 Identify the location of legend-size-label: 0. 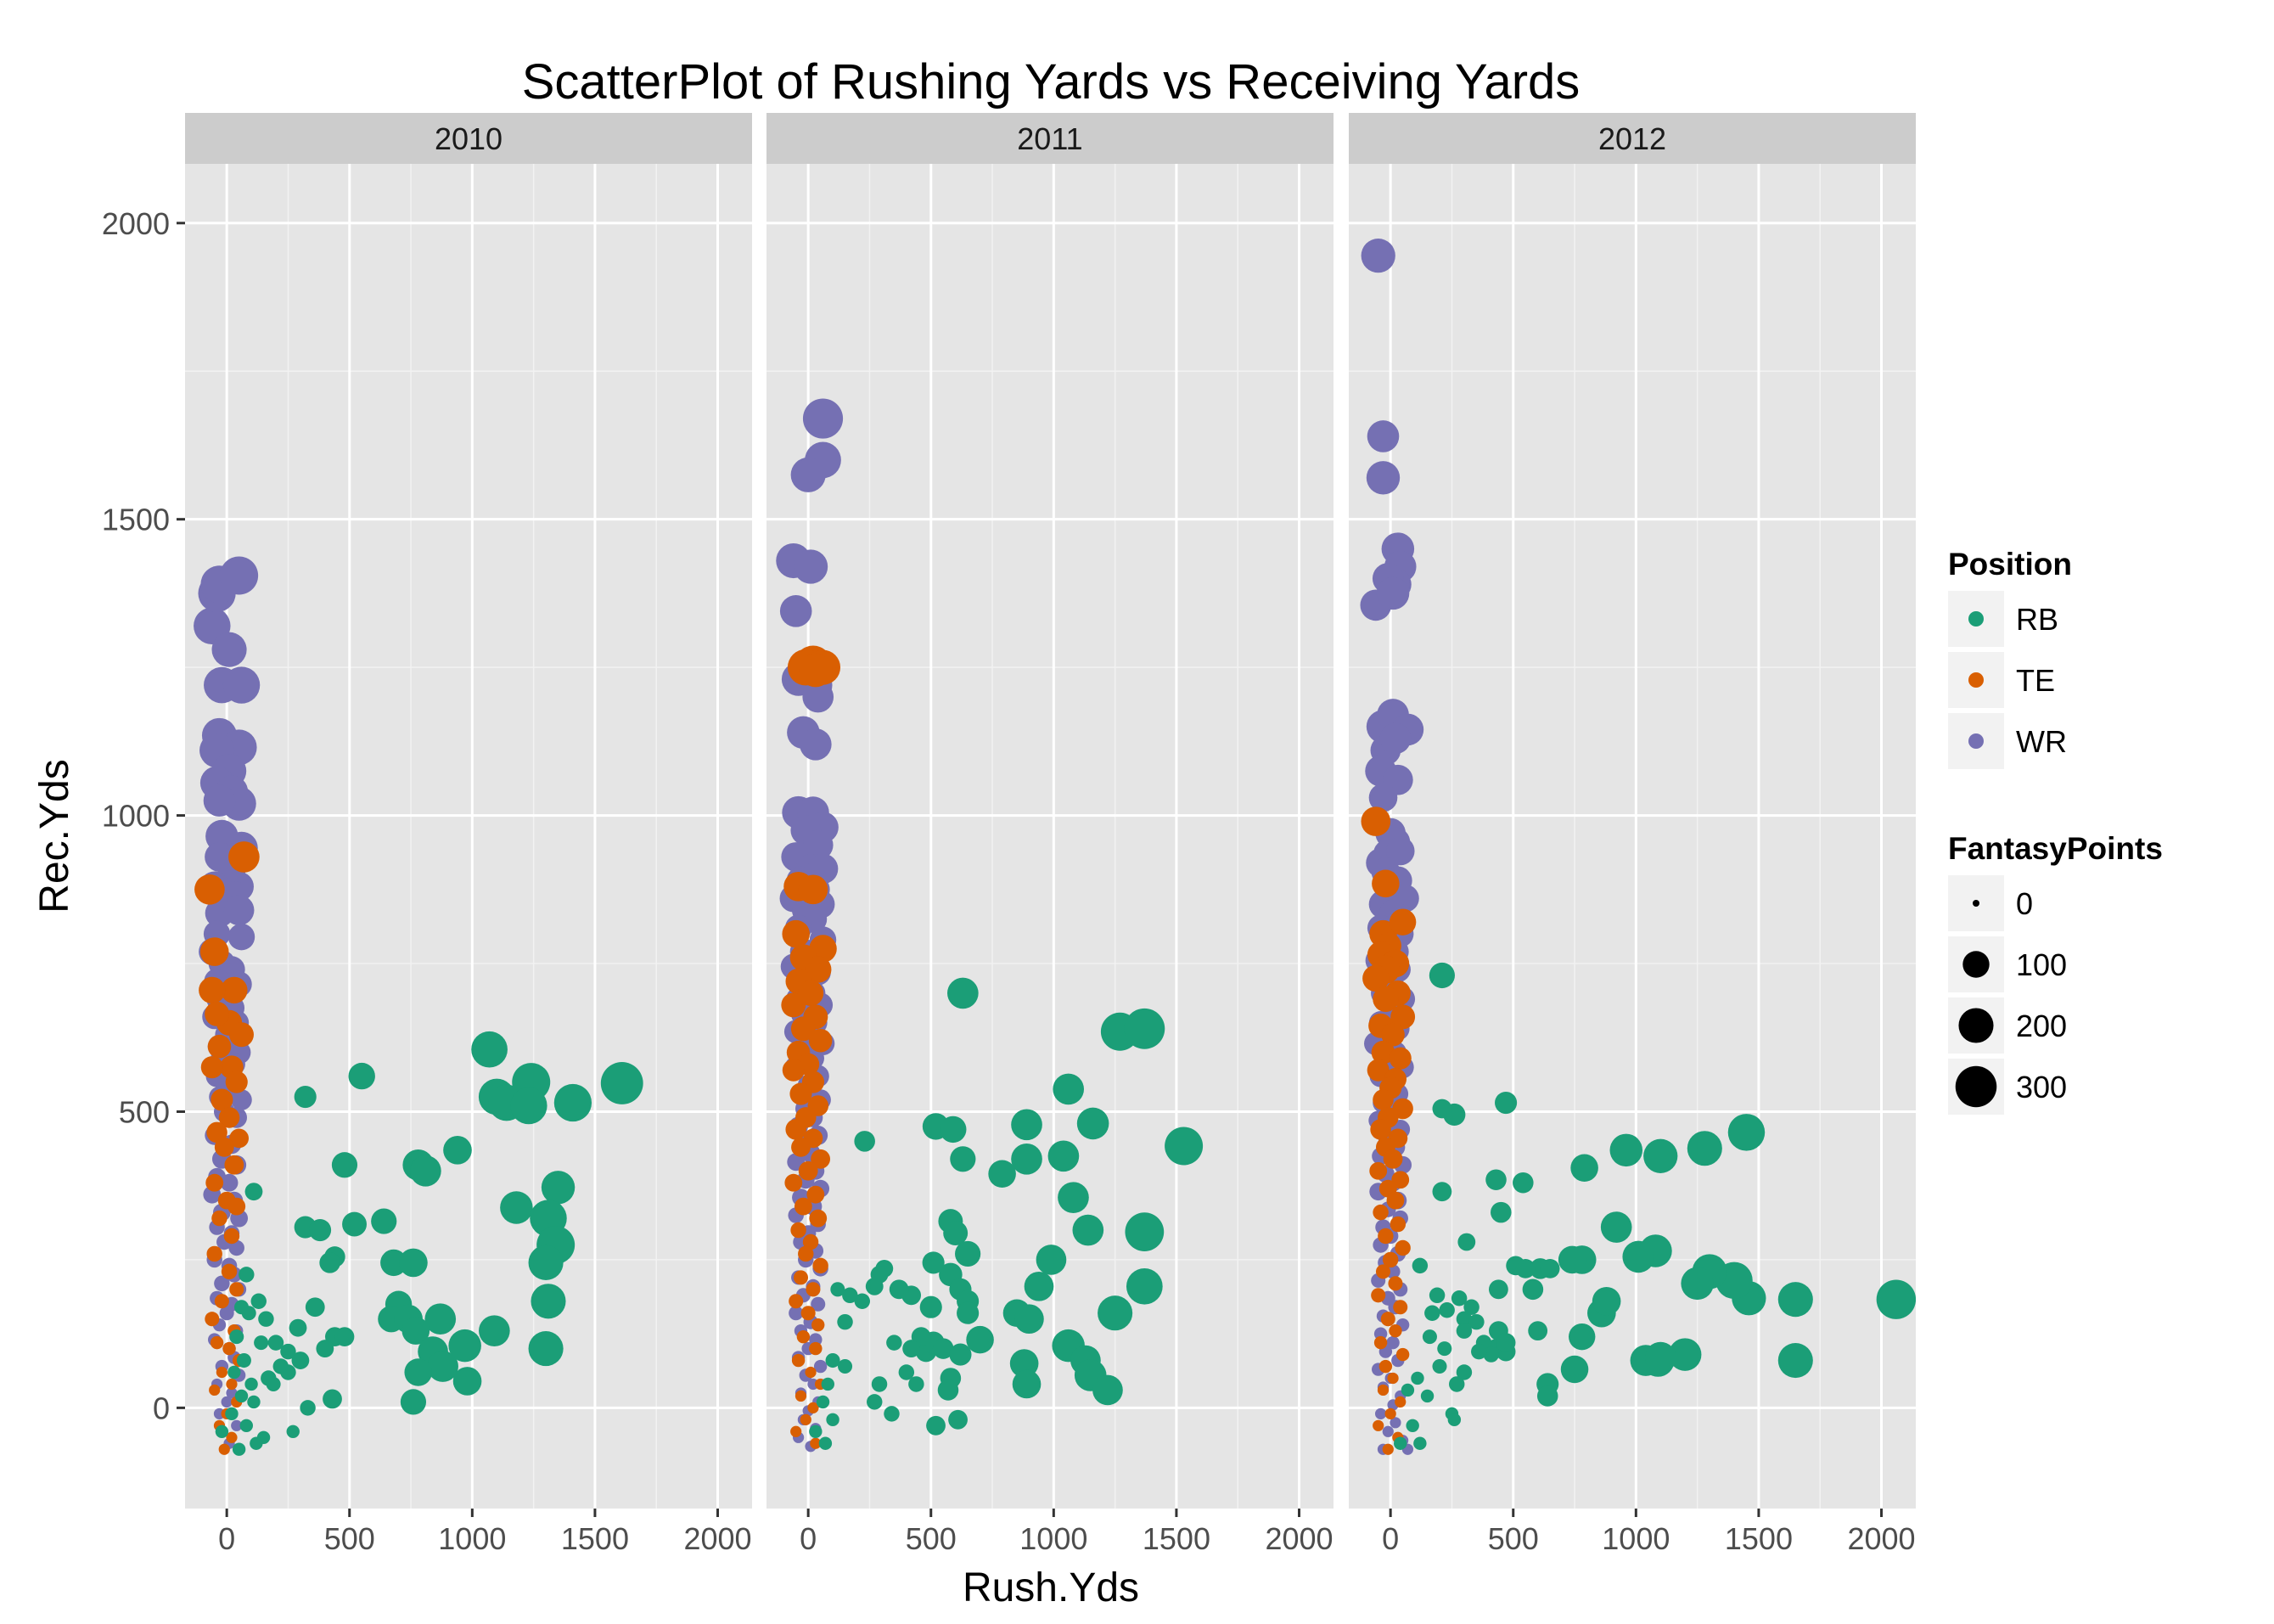
(2024, 903).